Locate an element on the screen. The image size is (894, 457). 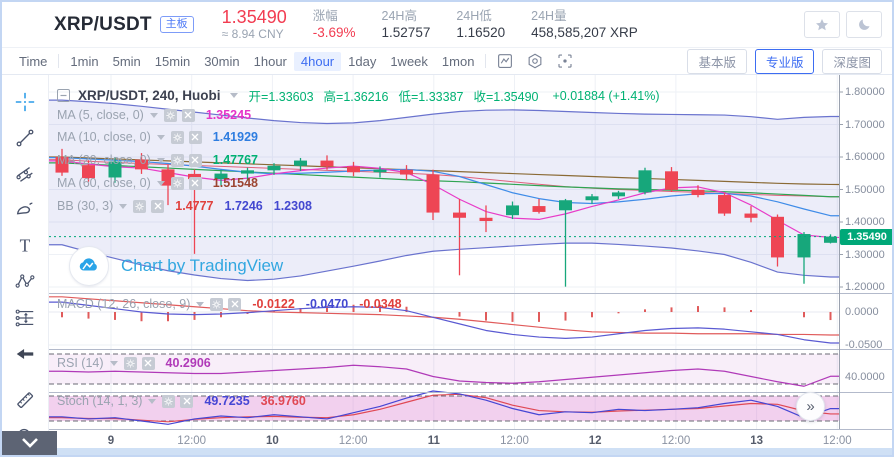
brush-tool is located at coordinates (25, 210).